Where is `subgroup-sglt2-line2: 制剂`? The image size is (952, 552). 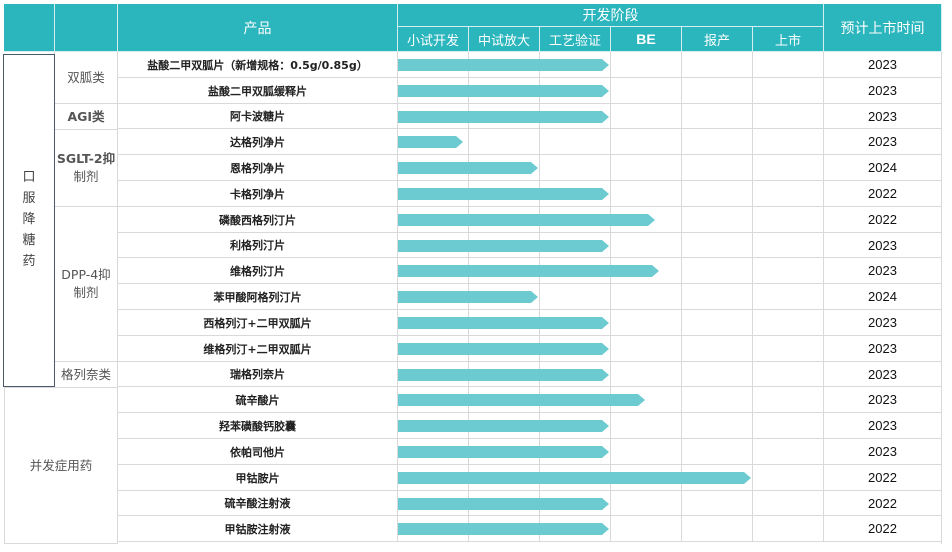
subgroup-sglt2-line2: 制剂 is located at coordinates (86, 176).